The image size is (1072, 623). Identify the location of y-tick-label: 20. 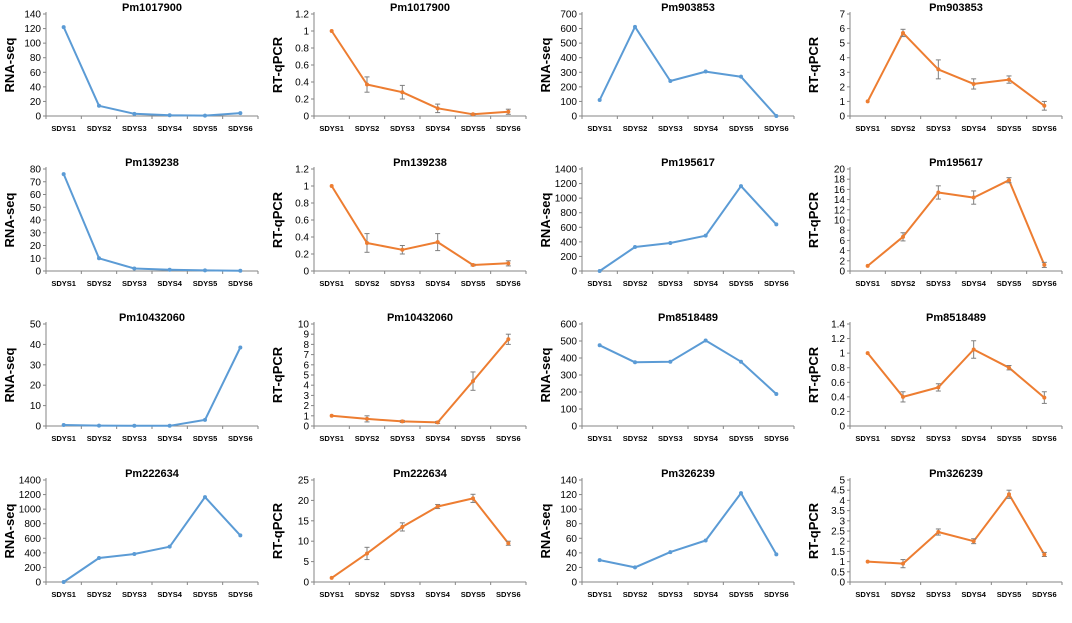
(36, 102).